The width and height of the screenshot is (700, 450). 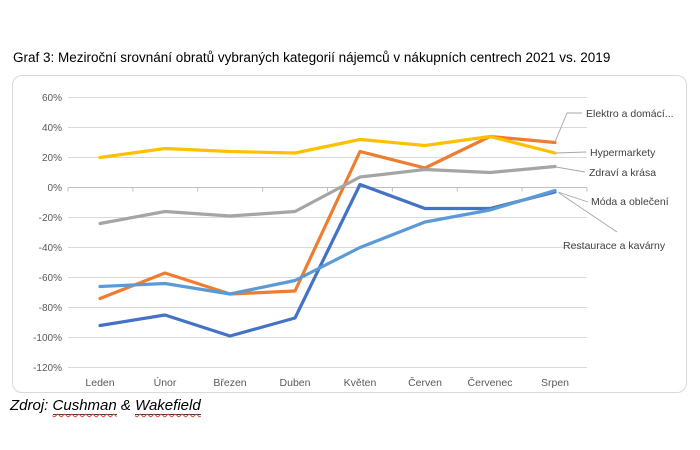 What do you see at coordinates (55, 188) in the screenshot?
I see `y-tick-label: 0%` at bounding box center [55, 188].